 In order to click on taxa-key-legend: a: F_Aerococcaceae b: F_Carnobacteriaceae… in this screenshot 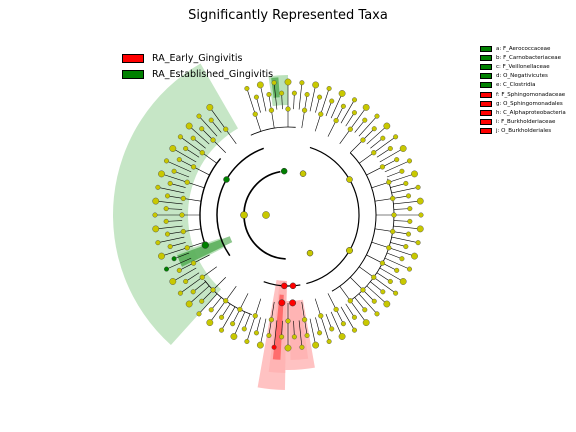, I will do `click(523, 90)`.